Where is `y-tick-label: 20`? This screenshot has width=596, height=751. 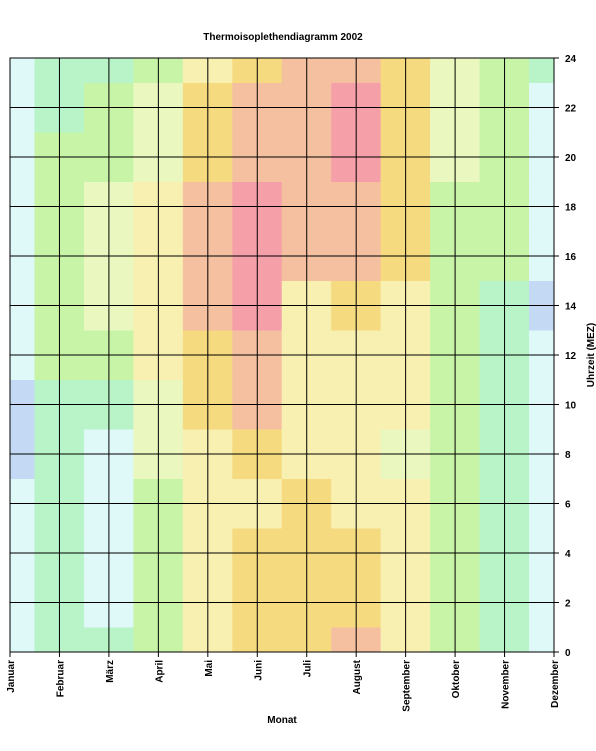
y-tick-label: 20 is located at coordinates (571, 158).